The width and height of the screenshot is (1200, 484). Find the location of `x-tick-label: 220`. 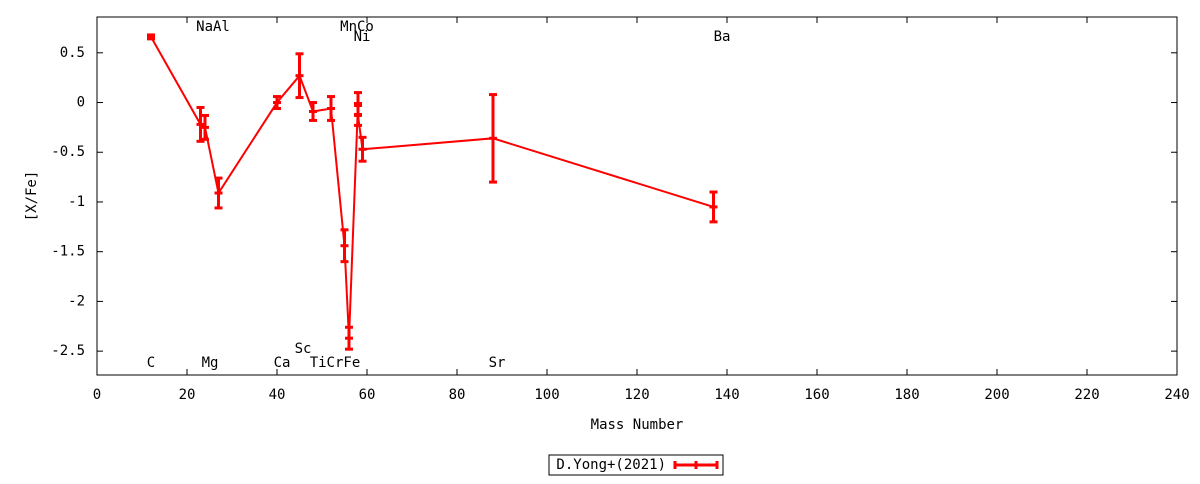

x-tick-label: 220 is located at coordinates (1086, 395).